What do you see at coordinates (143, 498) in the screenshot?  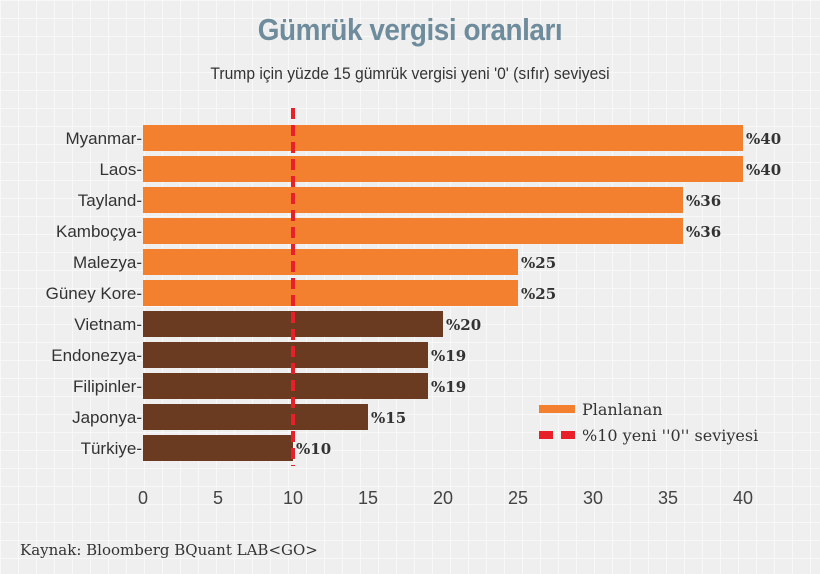 I see `x-tick-label: 0` at bounding box center [143, 498].